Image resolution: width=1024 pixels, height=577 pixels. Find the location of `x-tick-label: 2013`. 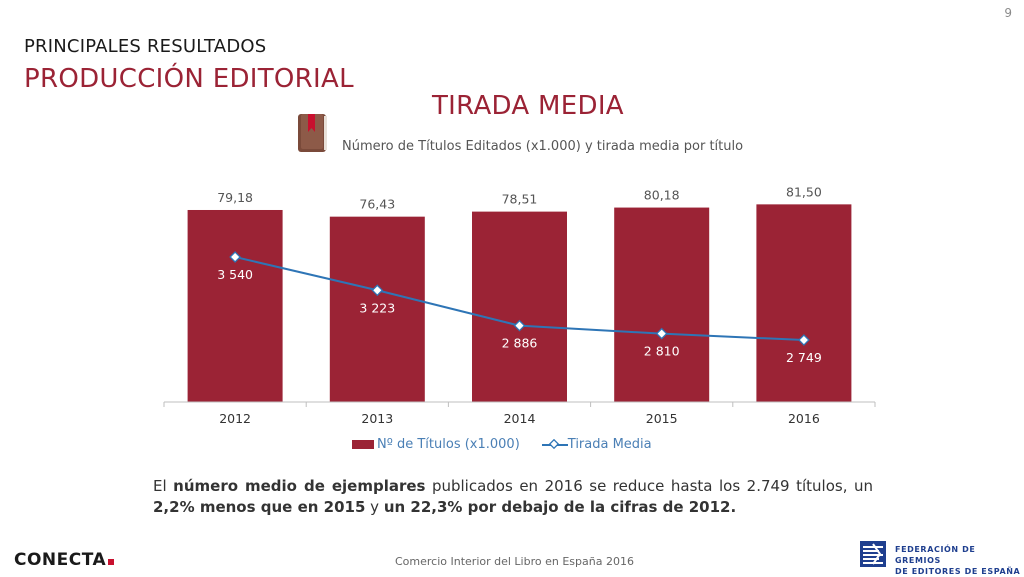

x-tick-label: 2013 is located at coordinates (377, 418).